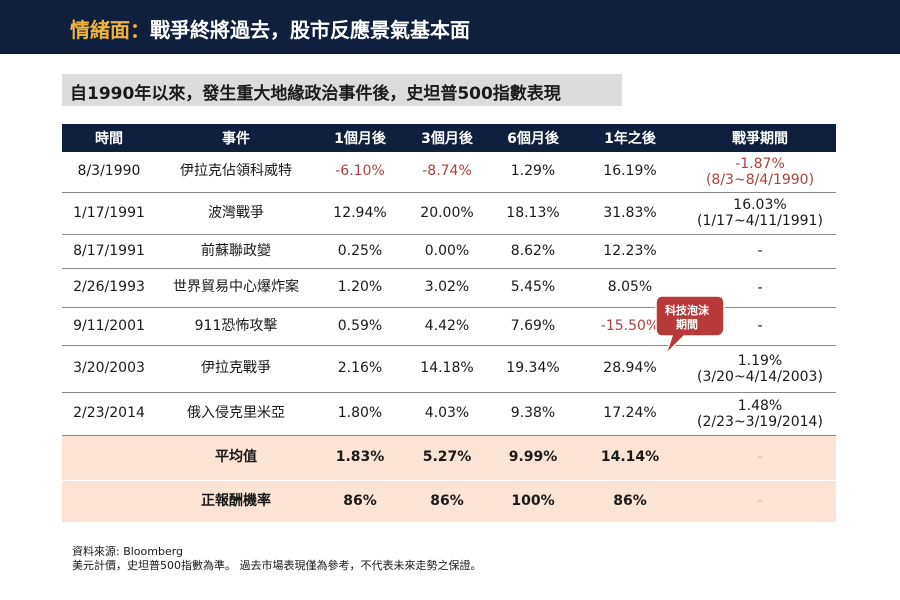 The image size is (900, 600). I want to click on cell-war-period: -1.87% (8/3~8/4/1990), so click(760, 172).